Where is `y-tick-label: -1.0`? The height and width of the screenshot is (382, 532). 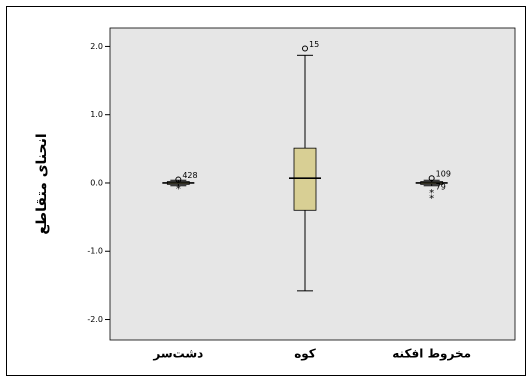 y-tick-label: -1.0 is located at coordinates (95, 251).